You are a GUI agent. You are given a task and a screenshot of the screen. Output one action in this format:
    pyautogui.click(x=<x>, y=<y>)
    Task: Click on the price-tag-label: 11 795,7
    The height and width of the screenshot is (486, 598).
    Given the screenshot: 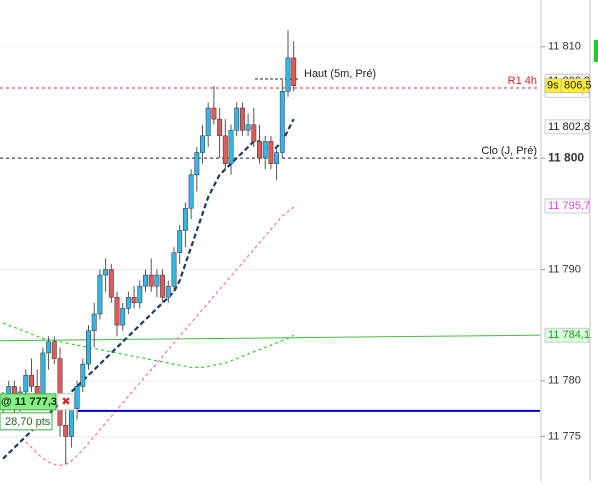 What is the action you would take?
    pyautogui.click(x=569, y=206)
    